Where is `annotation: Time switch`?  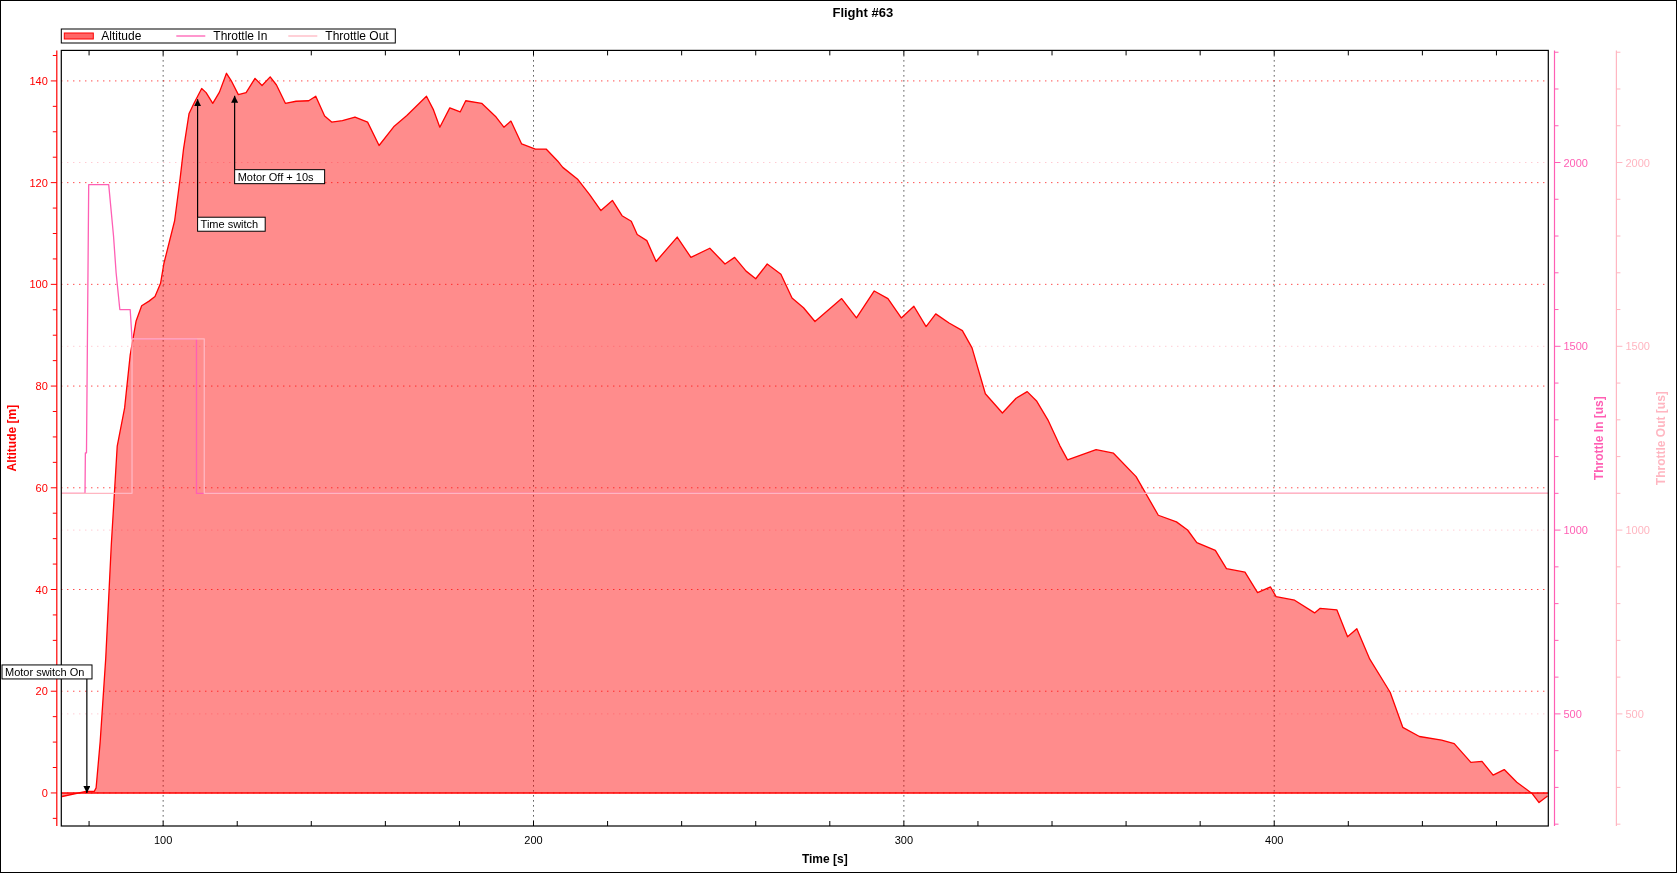 annotation: Time switch is located at coordinates (229, 224).